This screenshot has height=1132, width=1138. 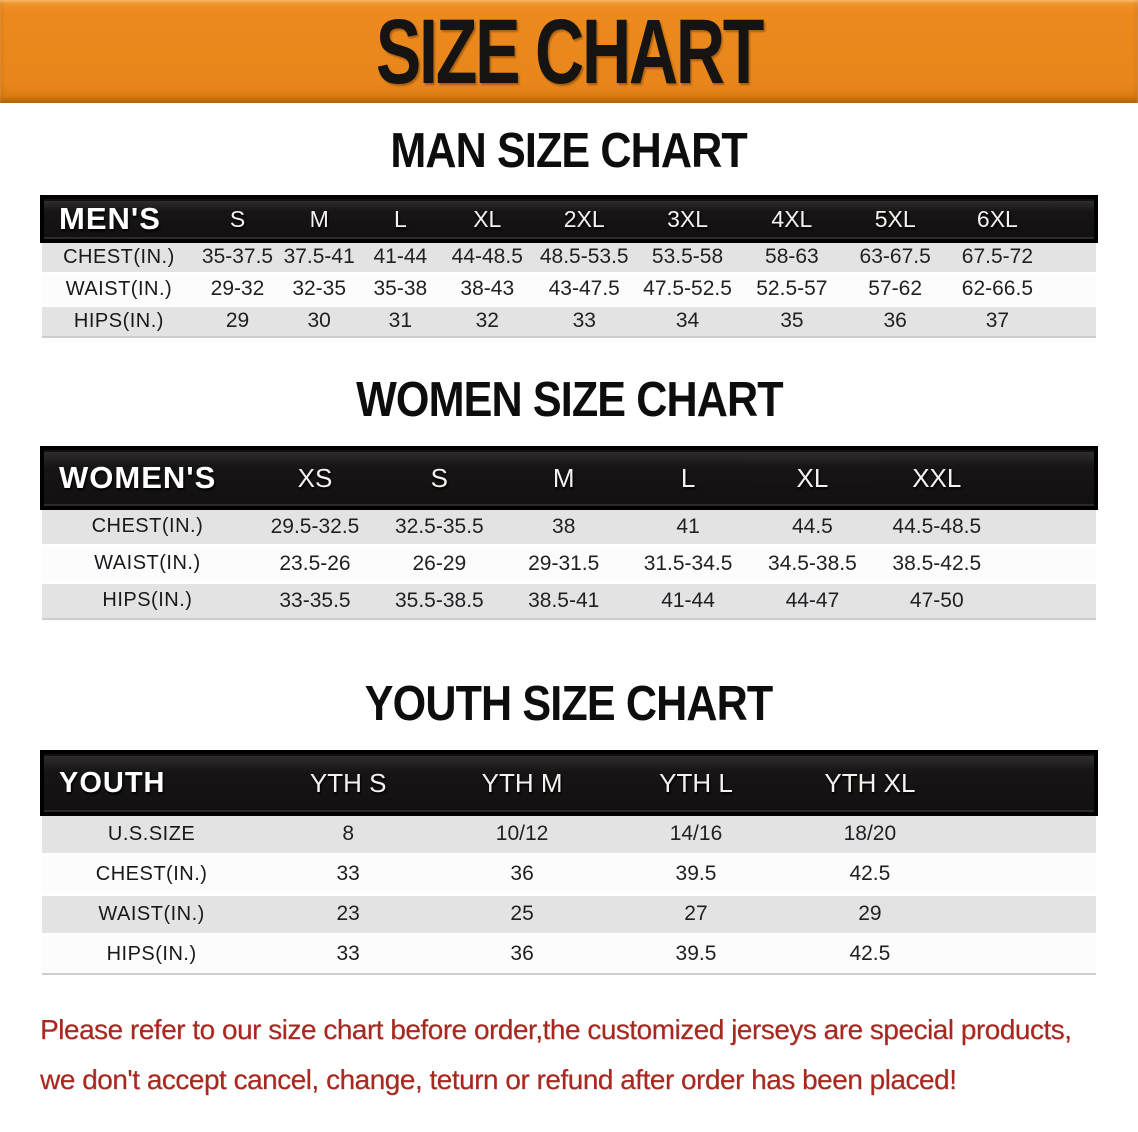 I want to click on size-value-cell: 53.5-58, so click(x=687, y=257).